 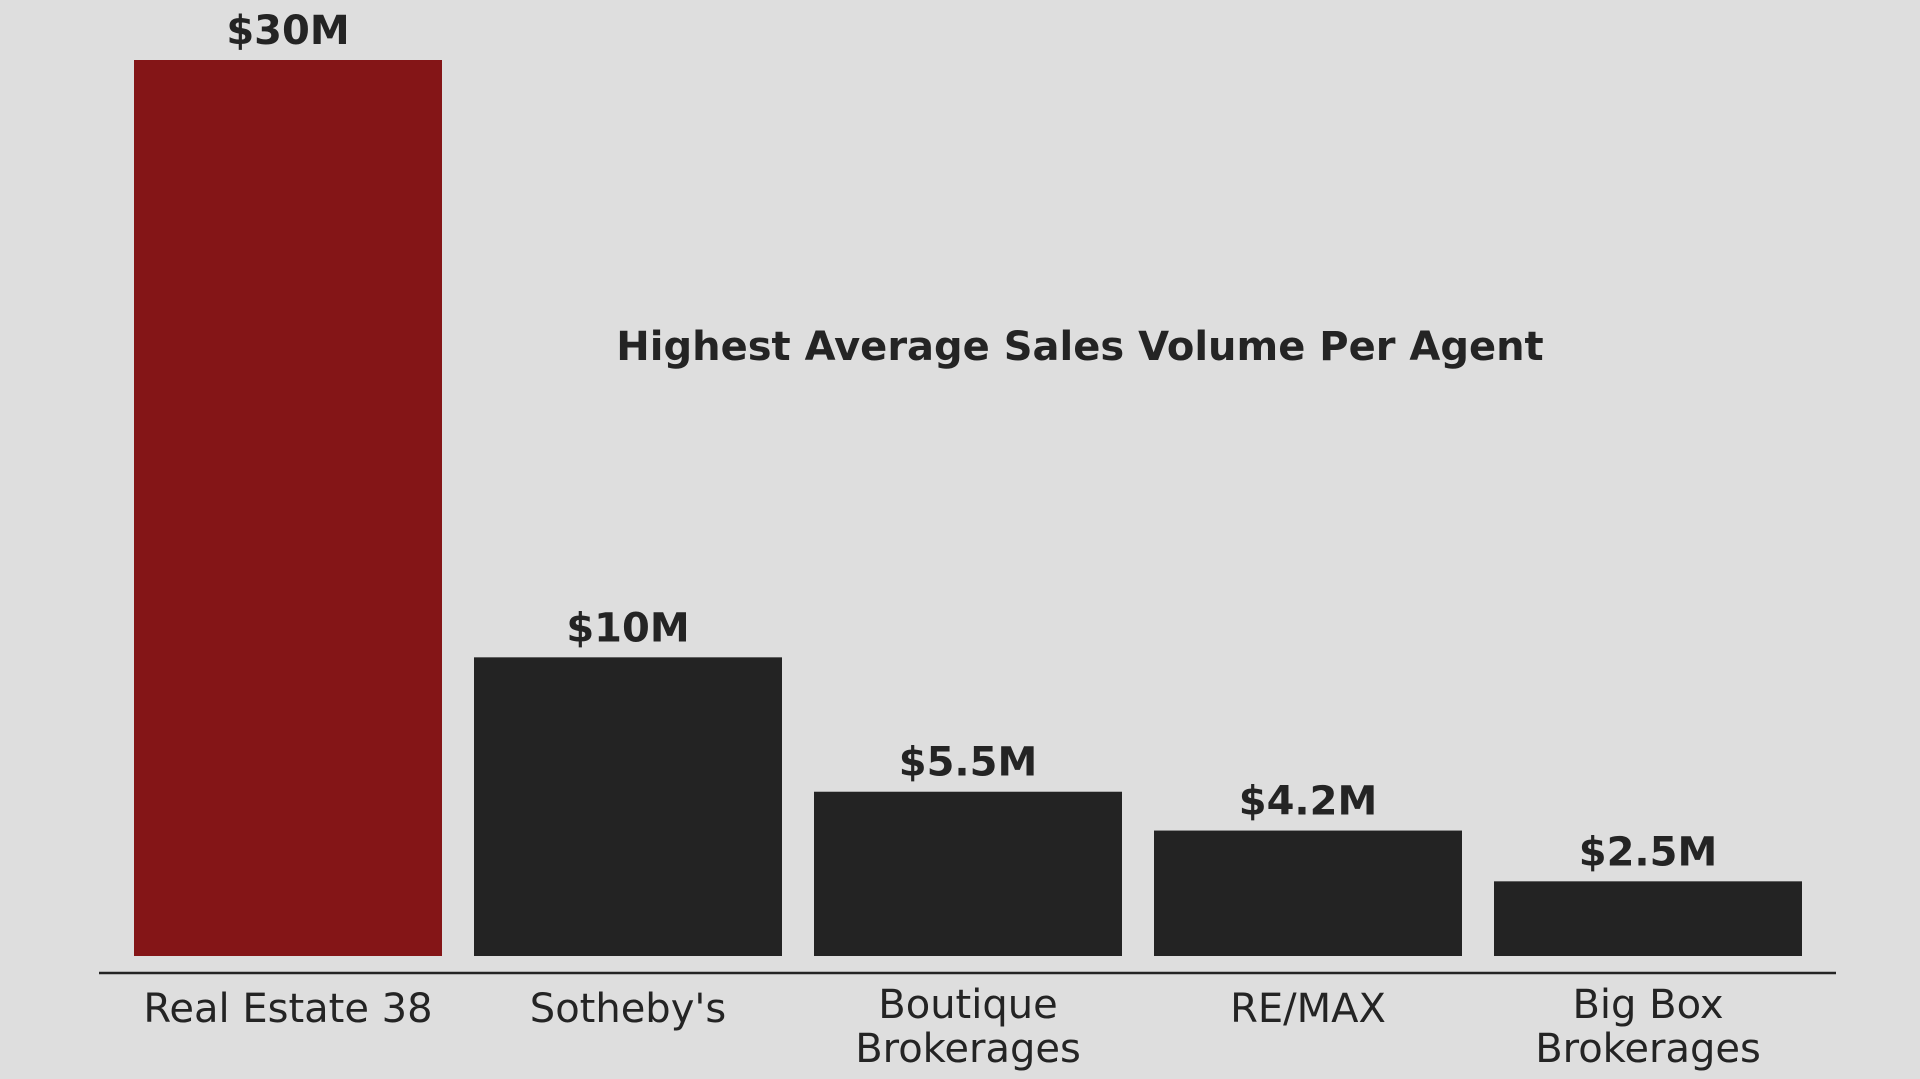 I want to click on value-label-big-box-brokerages: $2.5M, so click(x=1648, y=852).